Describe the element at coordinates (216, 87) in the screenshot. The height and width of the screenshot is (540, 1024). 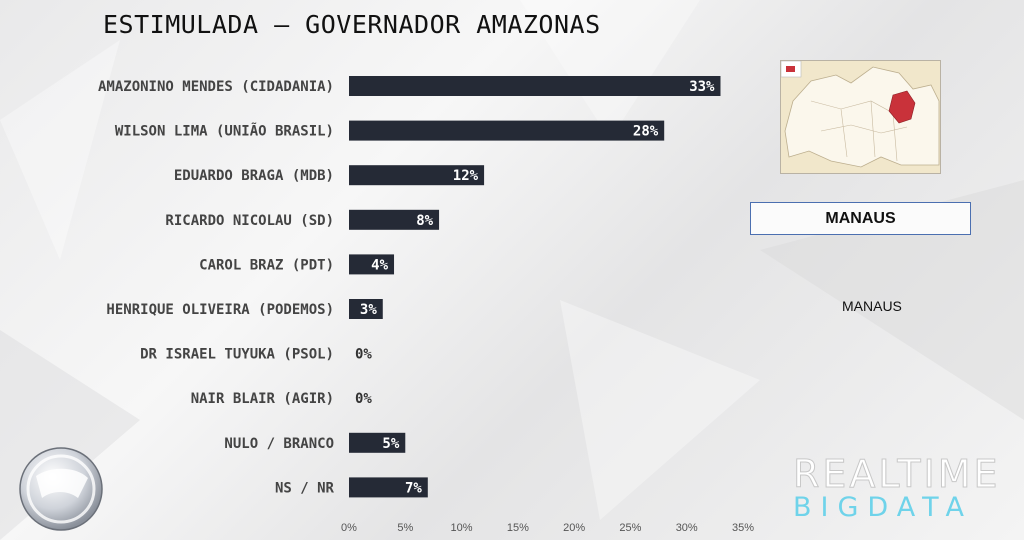
I see `category-label: AMAZONINO MENDES (CIDADANIA)` at that location.